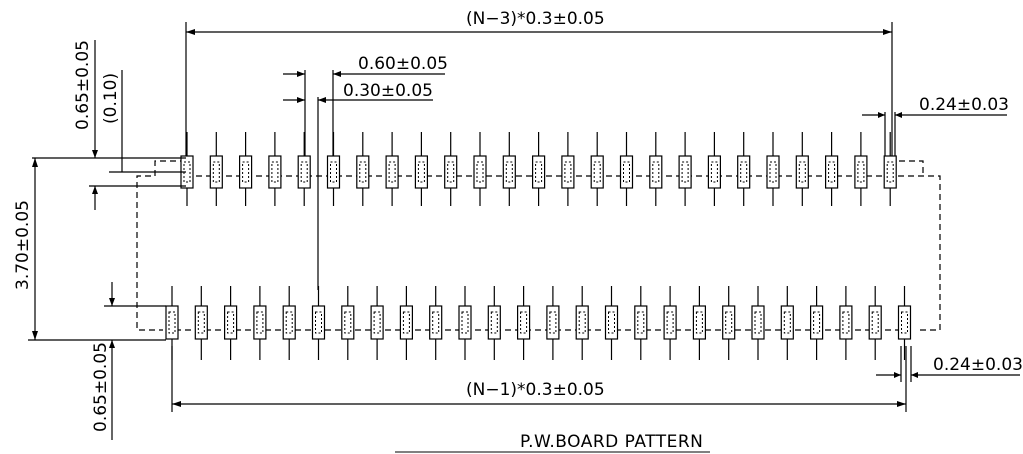 Image resolution: width=1023 pixels, height=454 pixels. Describe the element at coordinates (611, 442) in the screenshot. I see `drawing-title: P.W.BOARD PATTERN` at that location.